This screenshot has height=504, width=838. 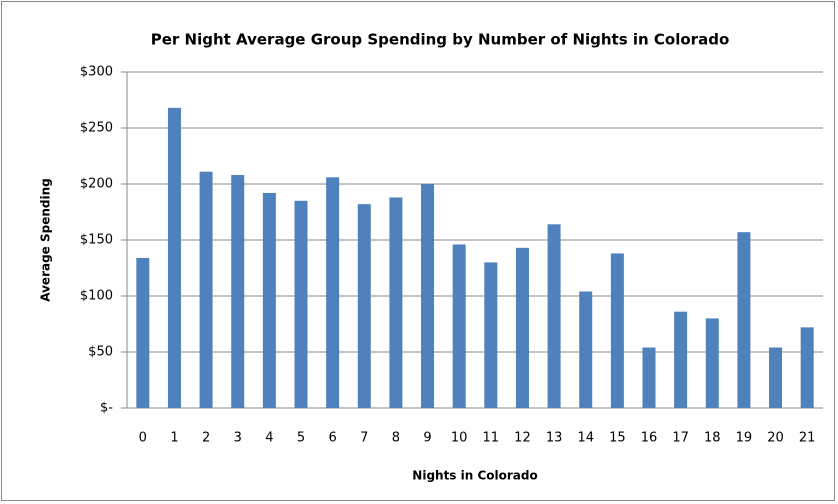 I want to click on x-tick-label: 14, so click(x=585, y=438).